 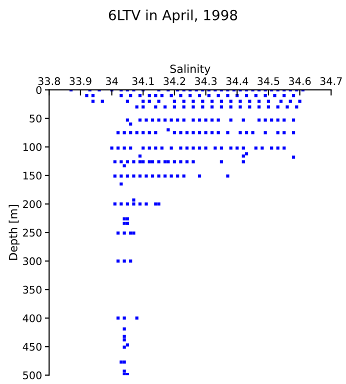 I want to click on y-tick-label: 150, so click(x=32, y=176).